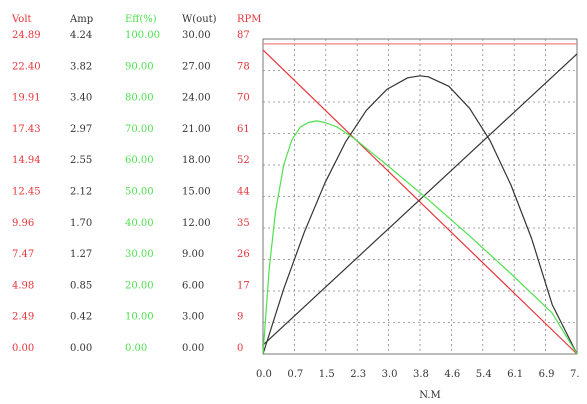 The width and height of the screenshot is (587, 404). What do you see at coordinates (243, 192) in the screenshot?
I see `rpm-value-label: 44` at bounding box center [243, 192].